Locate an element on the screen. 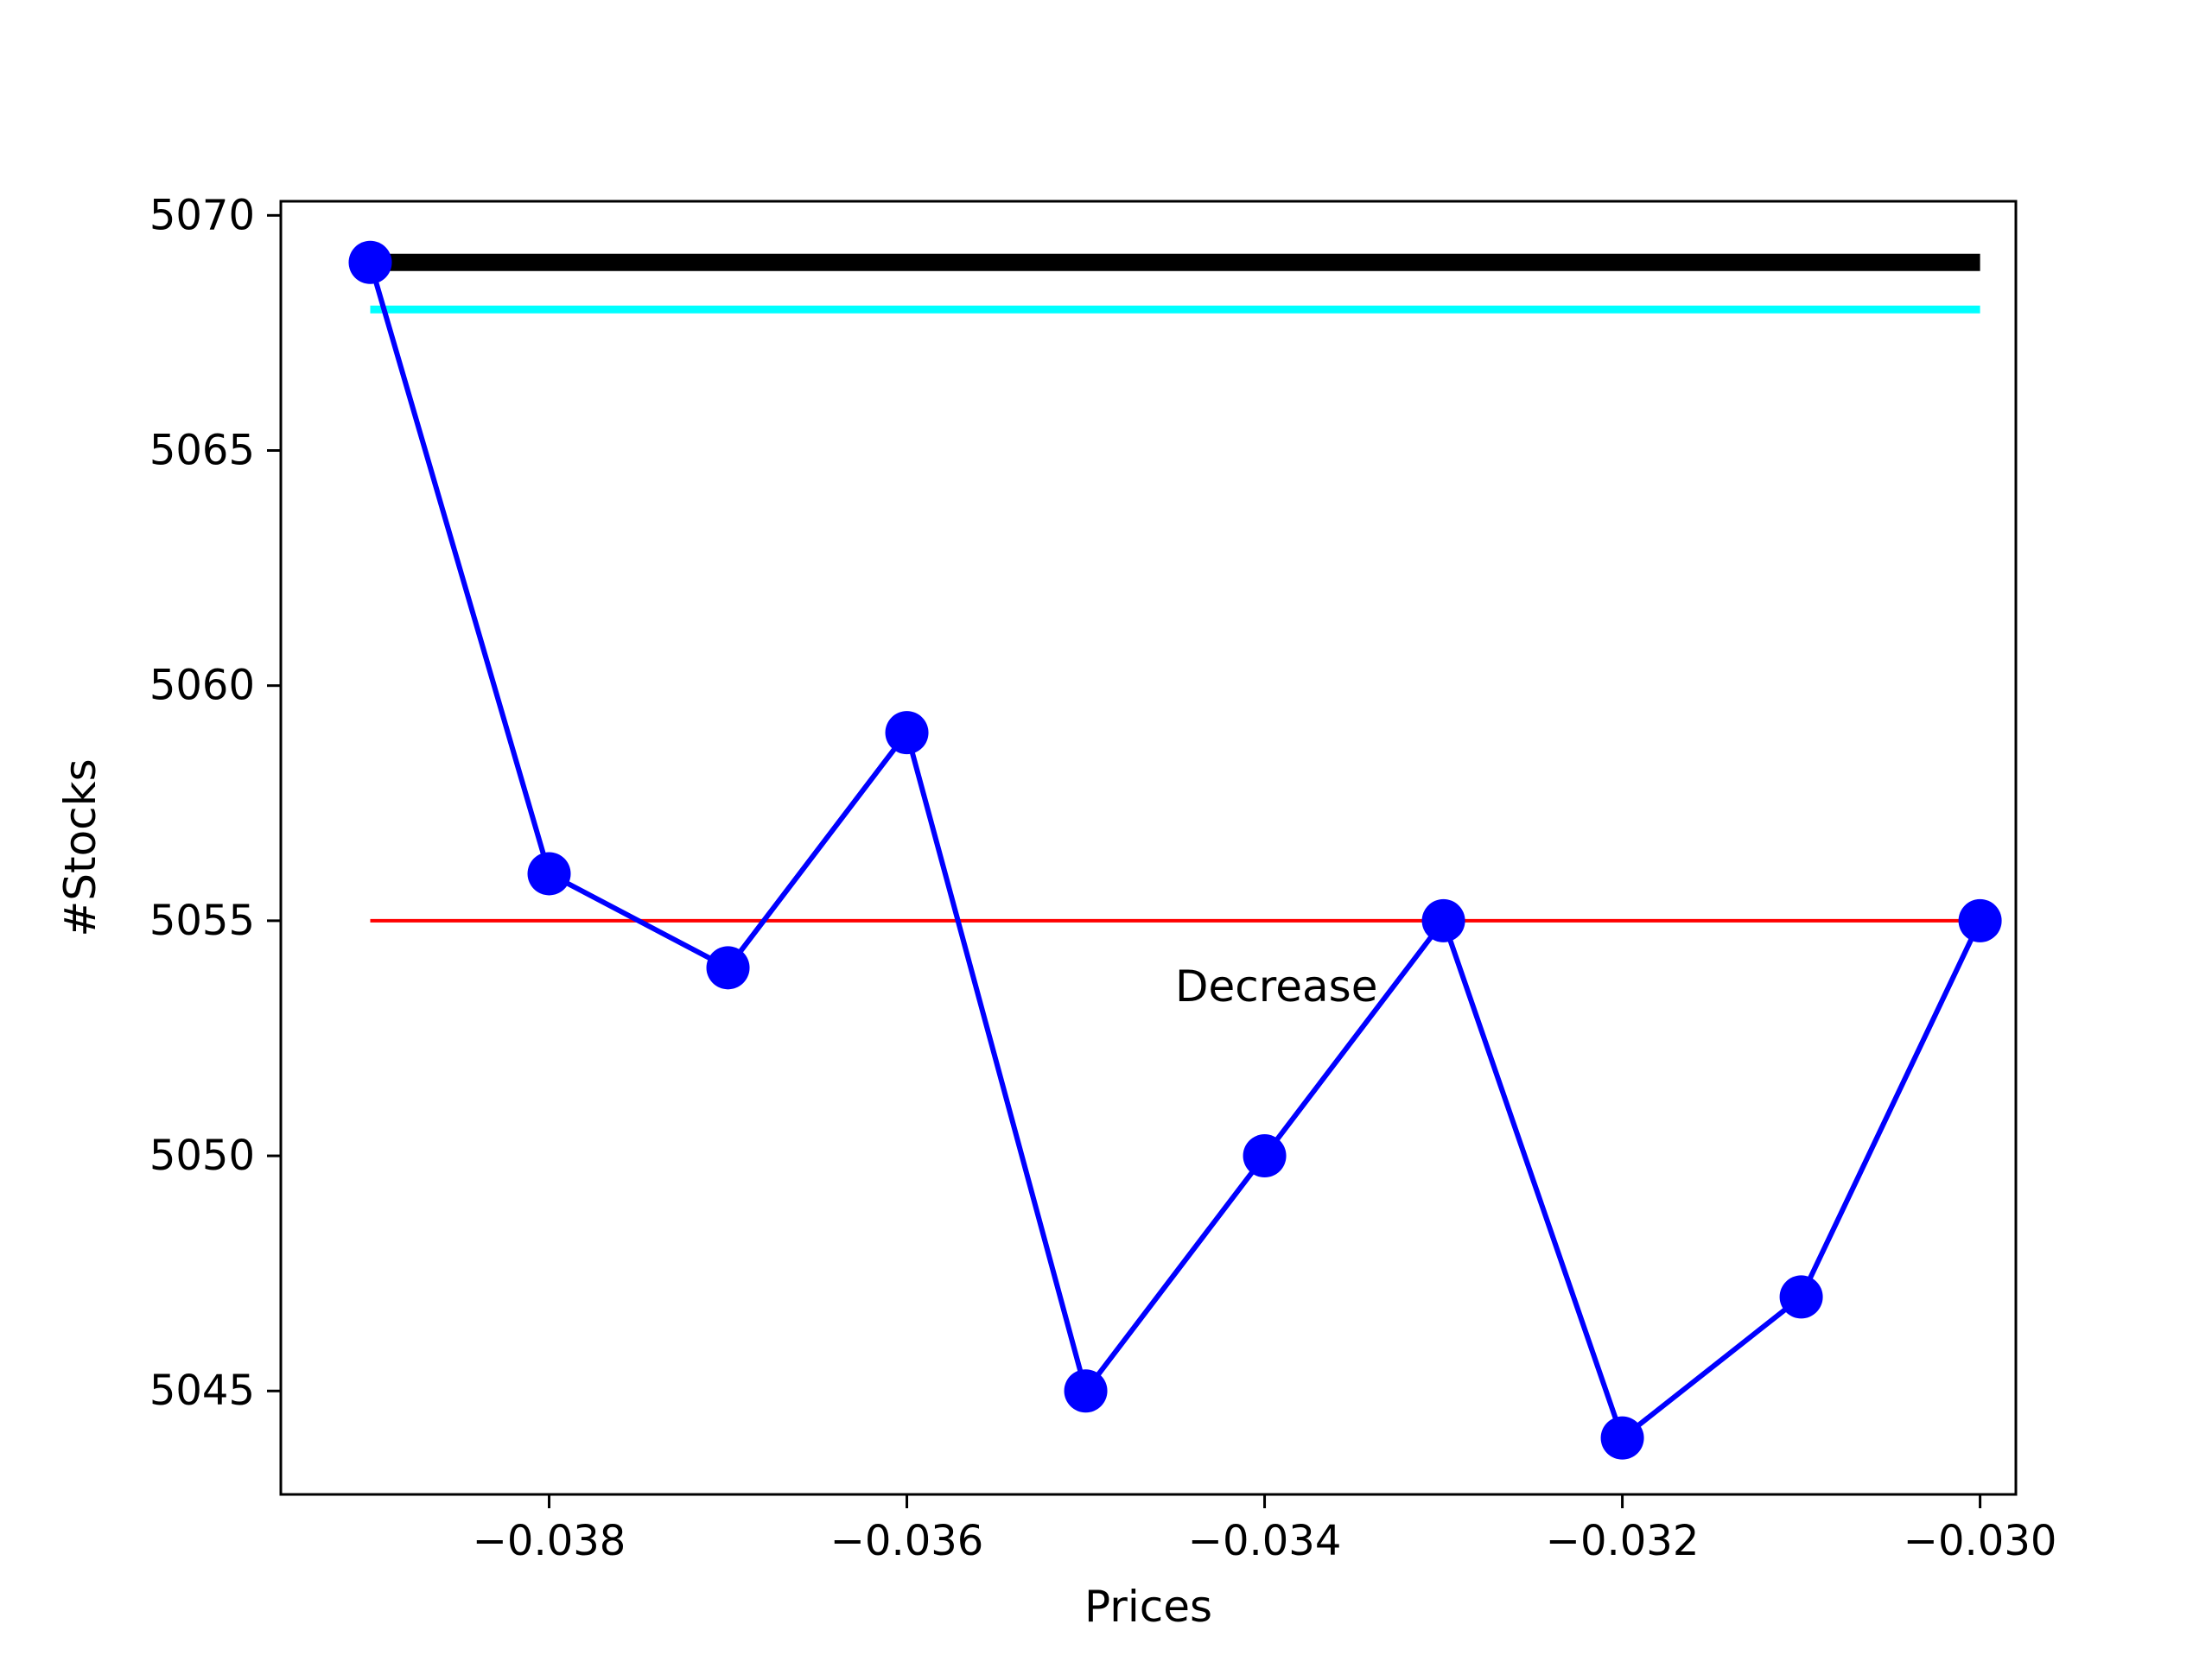  annotation-0: Decrease is located at coordinates (1276, 986).